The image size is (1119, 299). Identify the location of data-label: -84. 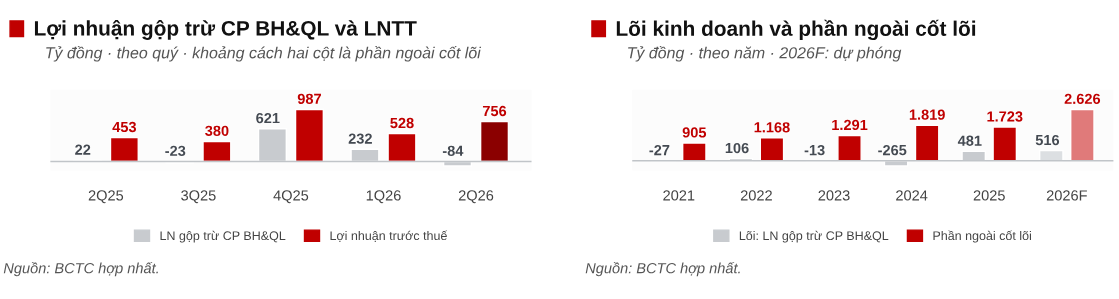
(453, 150).